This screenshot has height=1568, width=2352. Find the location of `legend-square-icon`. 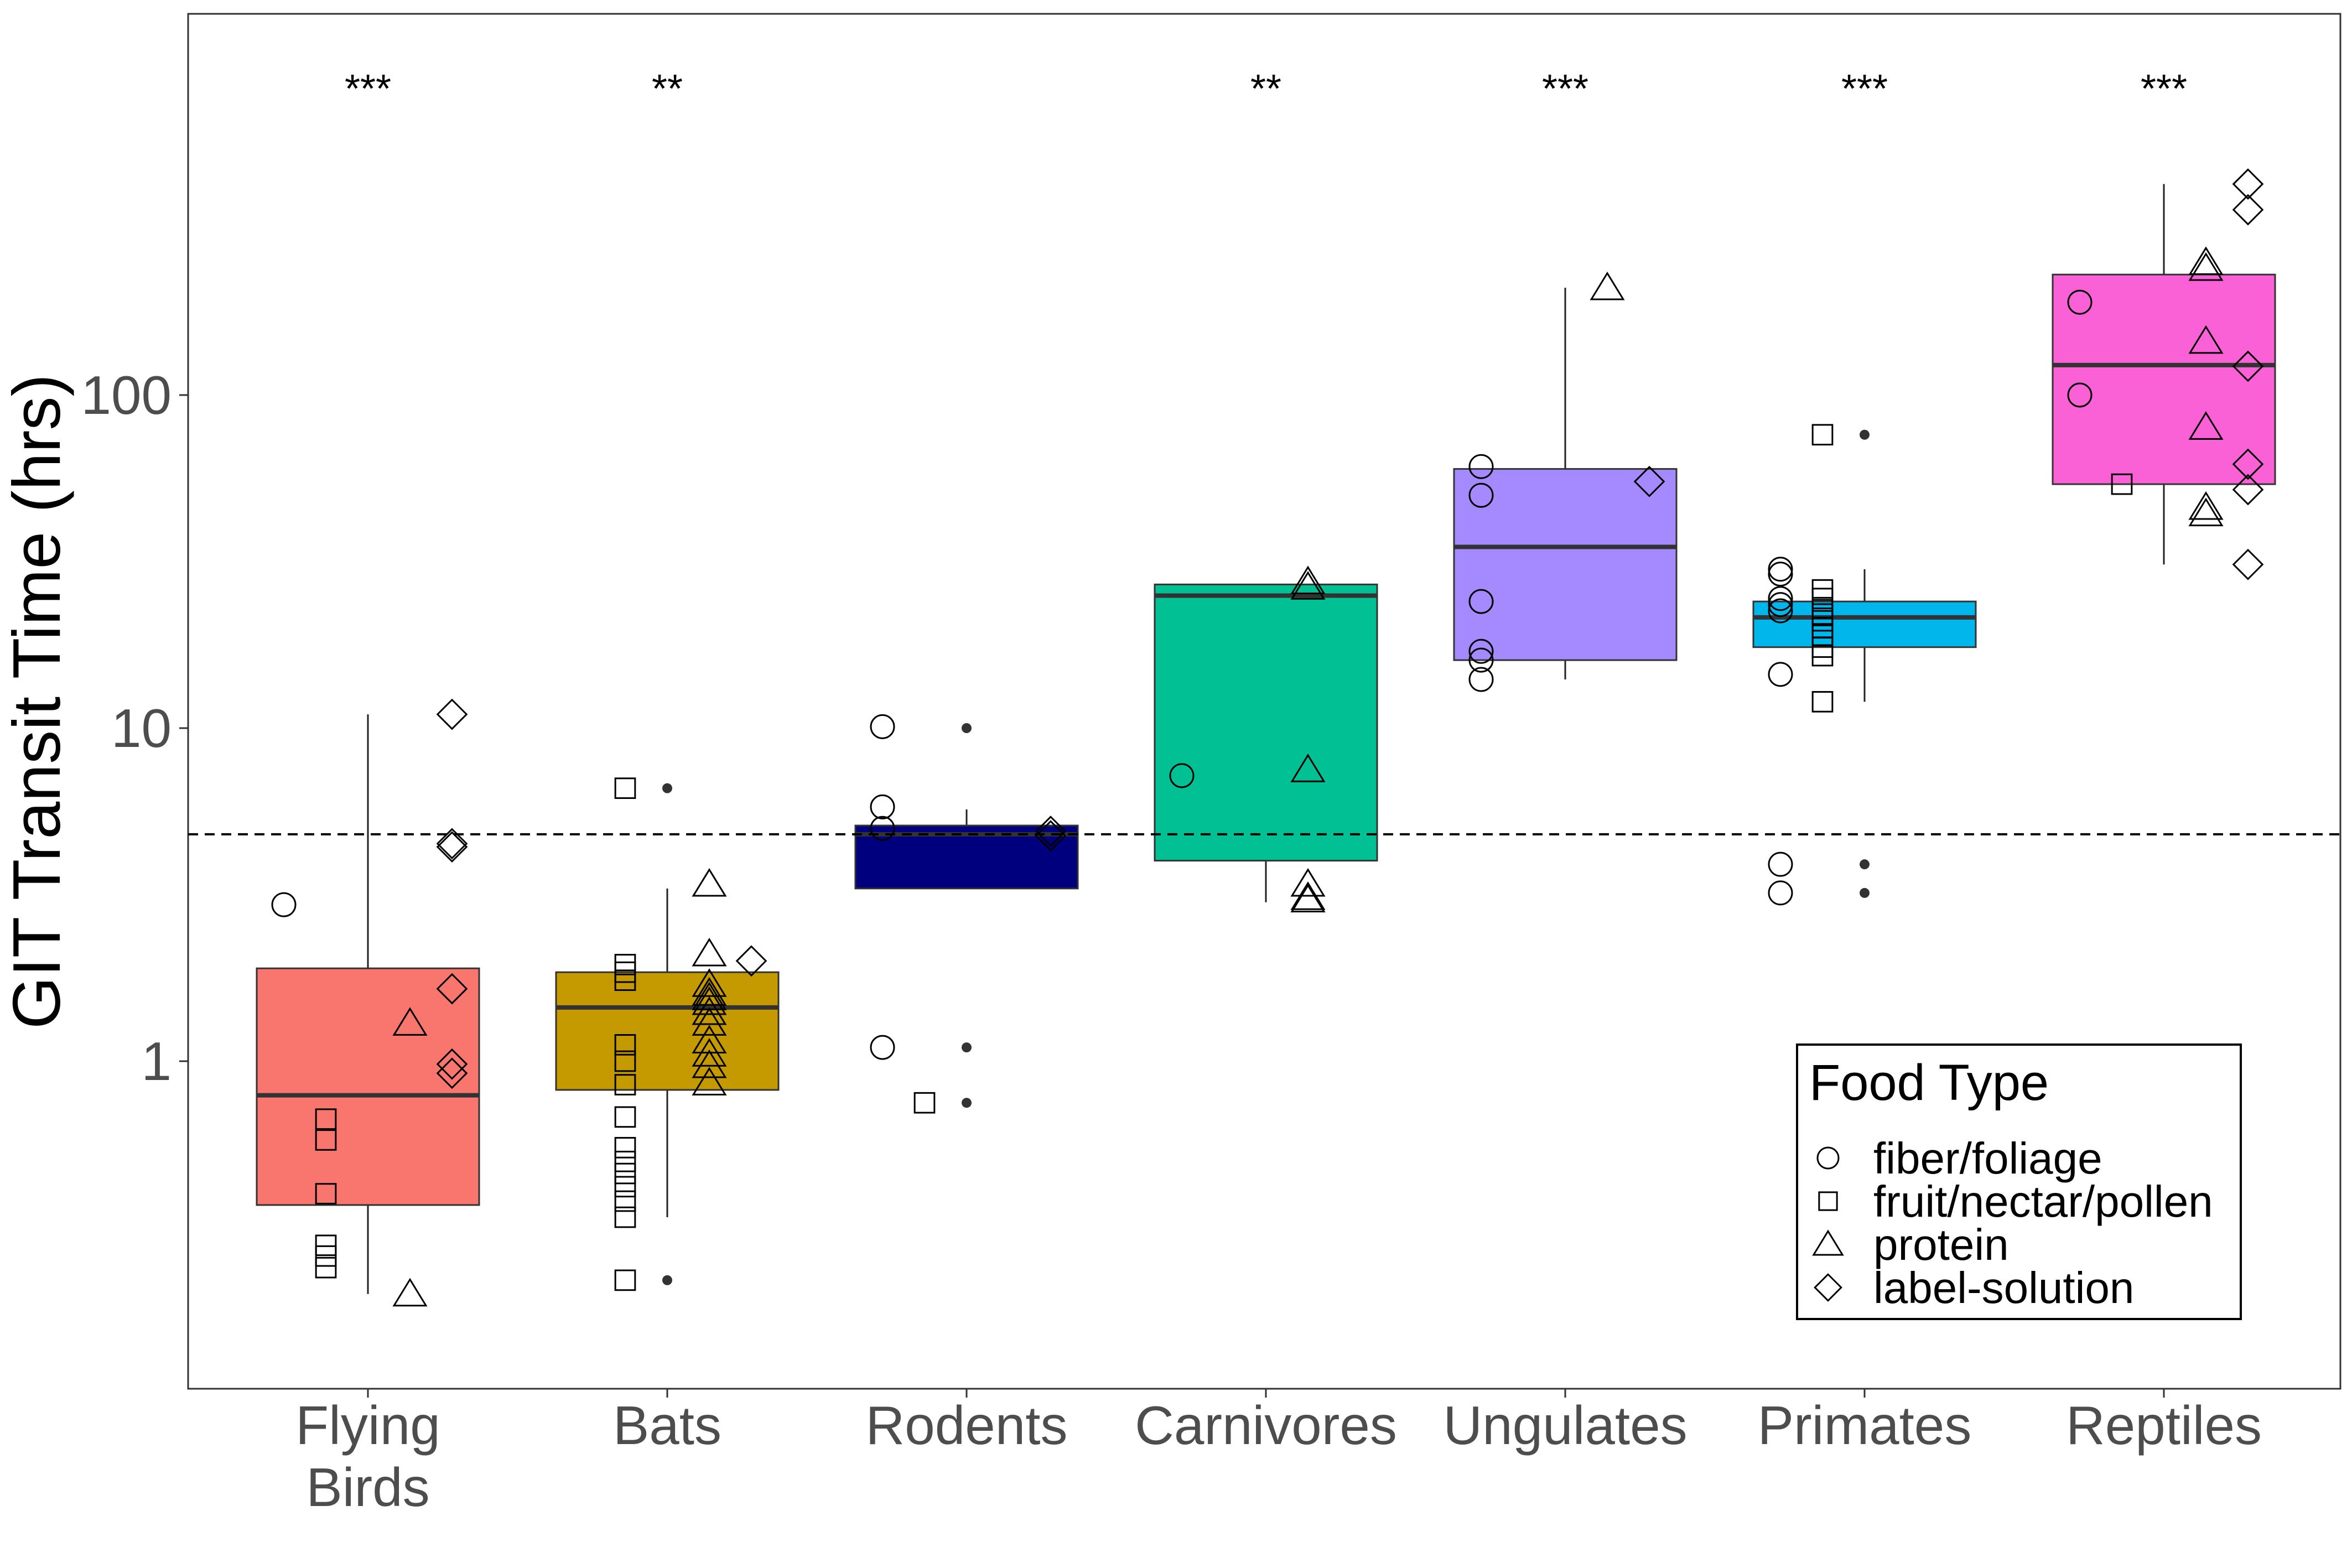

legend-square-icon is located at coordinates (1828, 1201).